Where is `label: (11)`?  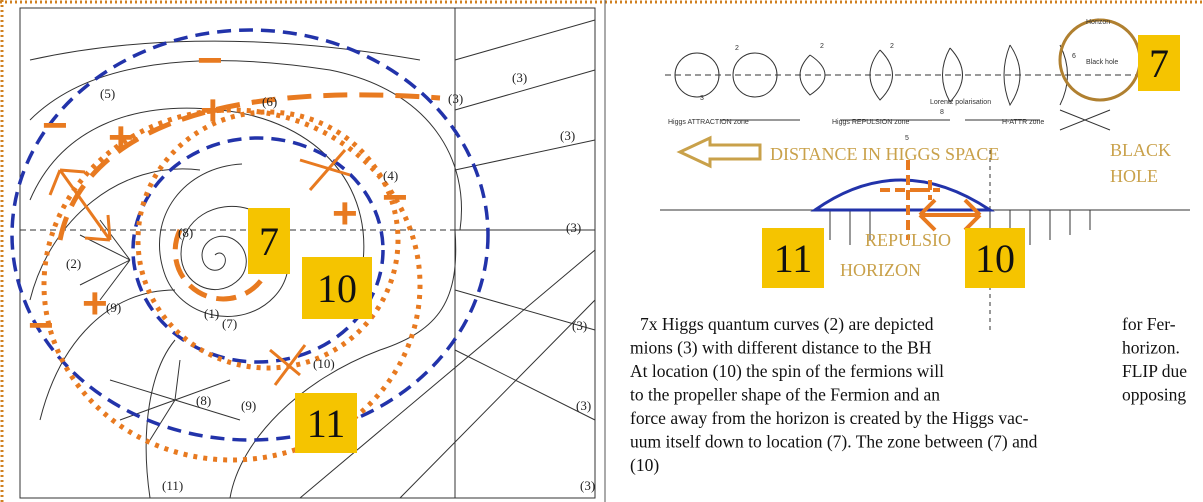 label: (11) is located at coordinates (172, 485).